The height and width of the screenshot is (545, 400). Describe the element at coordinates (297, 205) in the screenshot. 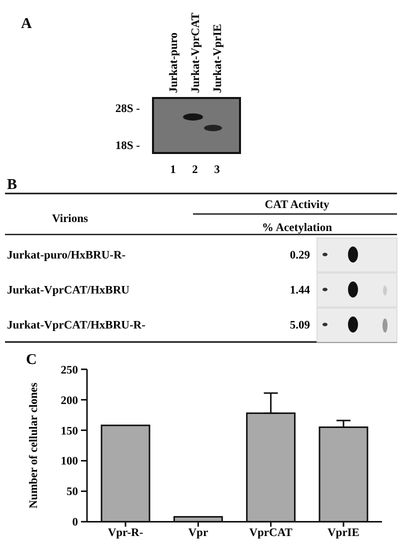

I see `text: CAT Activity` at that location.